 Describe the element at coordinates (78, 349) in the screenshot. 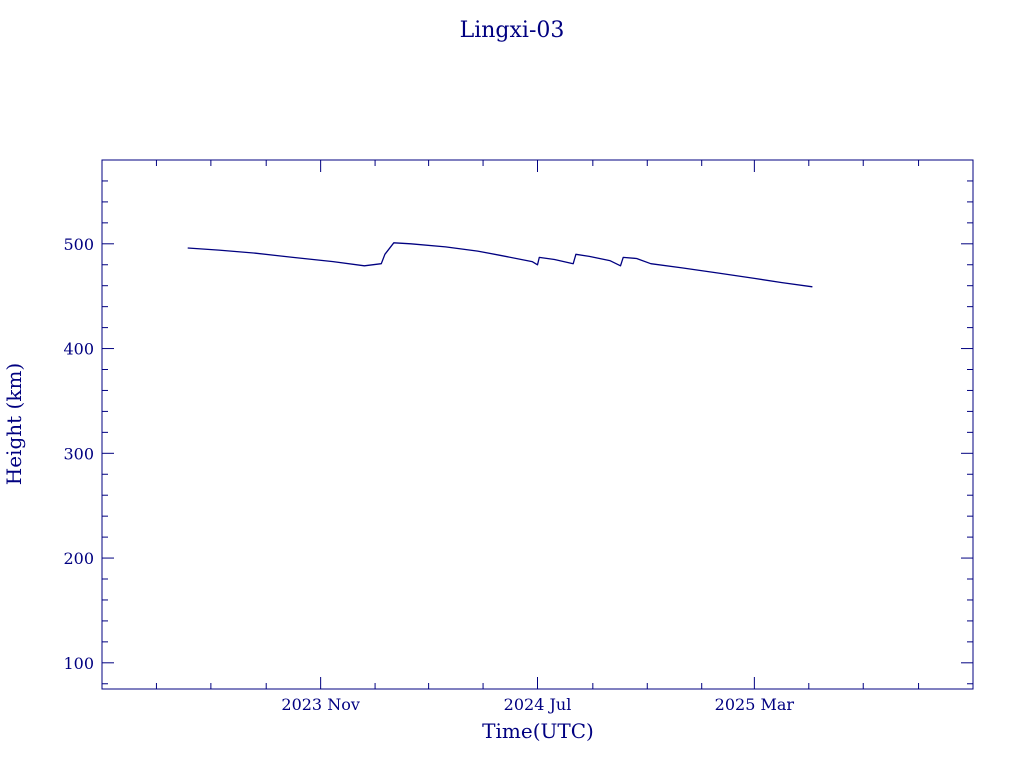

I see `y-tick-label: 400` at that location.